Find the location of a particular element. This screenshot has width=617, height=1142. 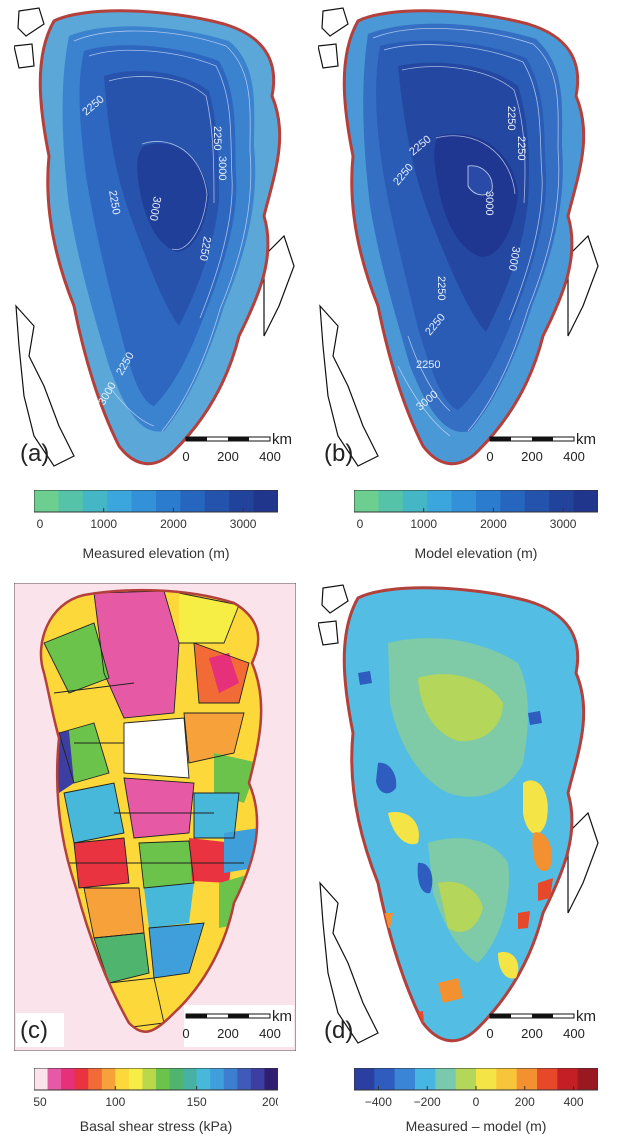

panel-label-background is located at coordinates (40, 1030).